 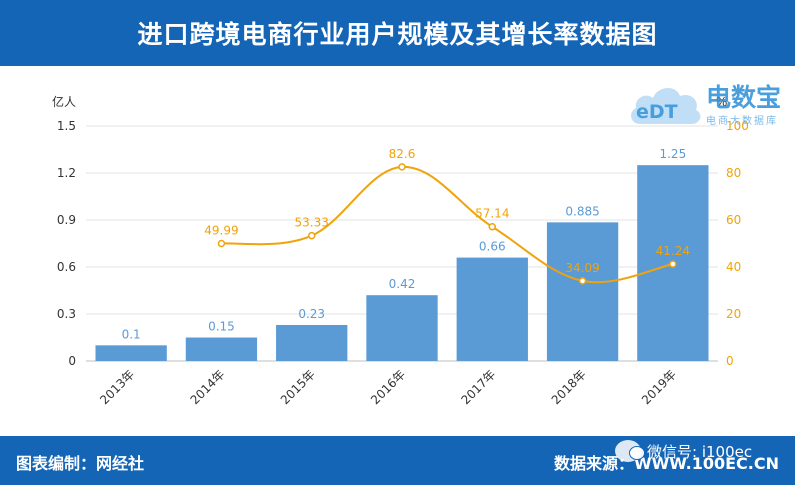 I want to click on x-tick-label: 2015年, so click(x=298, y=387).